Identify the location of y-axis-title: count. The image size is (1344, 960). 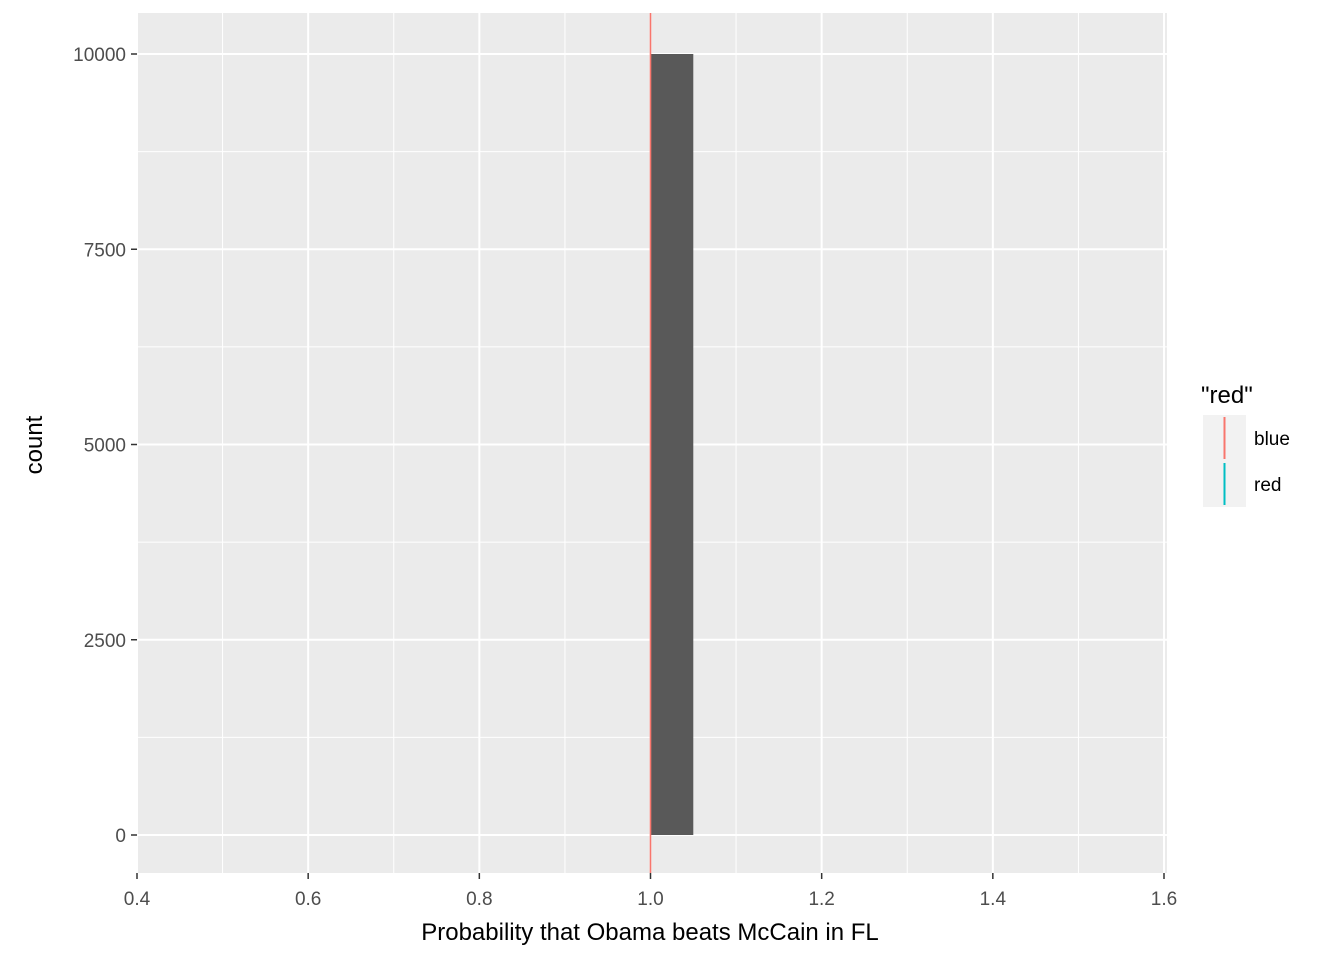
(34, 444).